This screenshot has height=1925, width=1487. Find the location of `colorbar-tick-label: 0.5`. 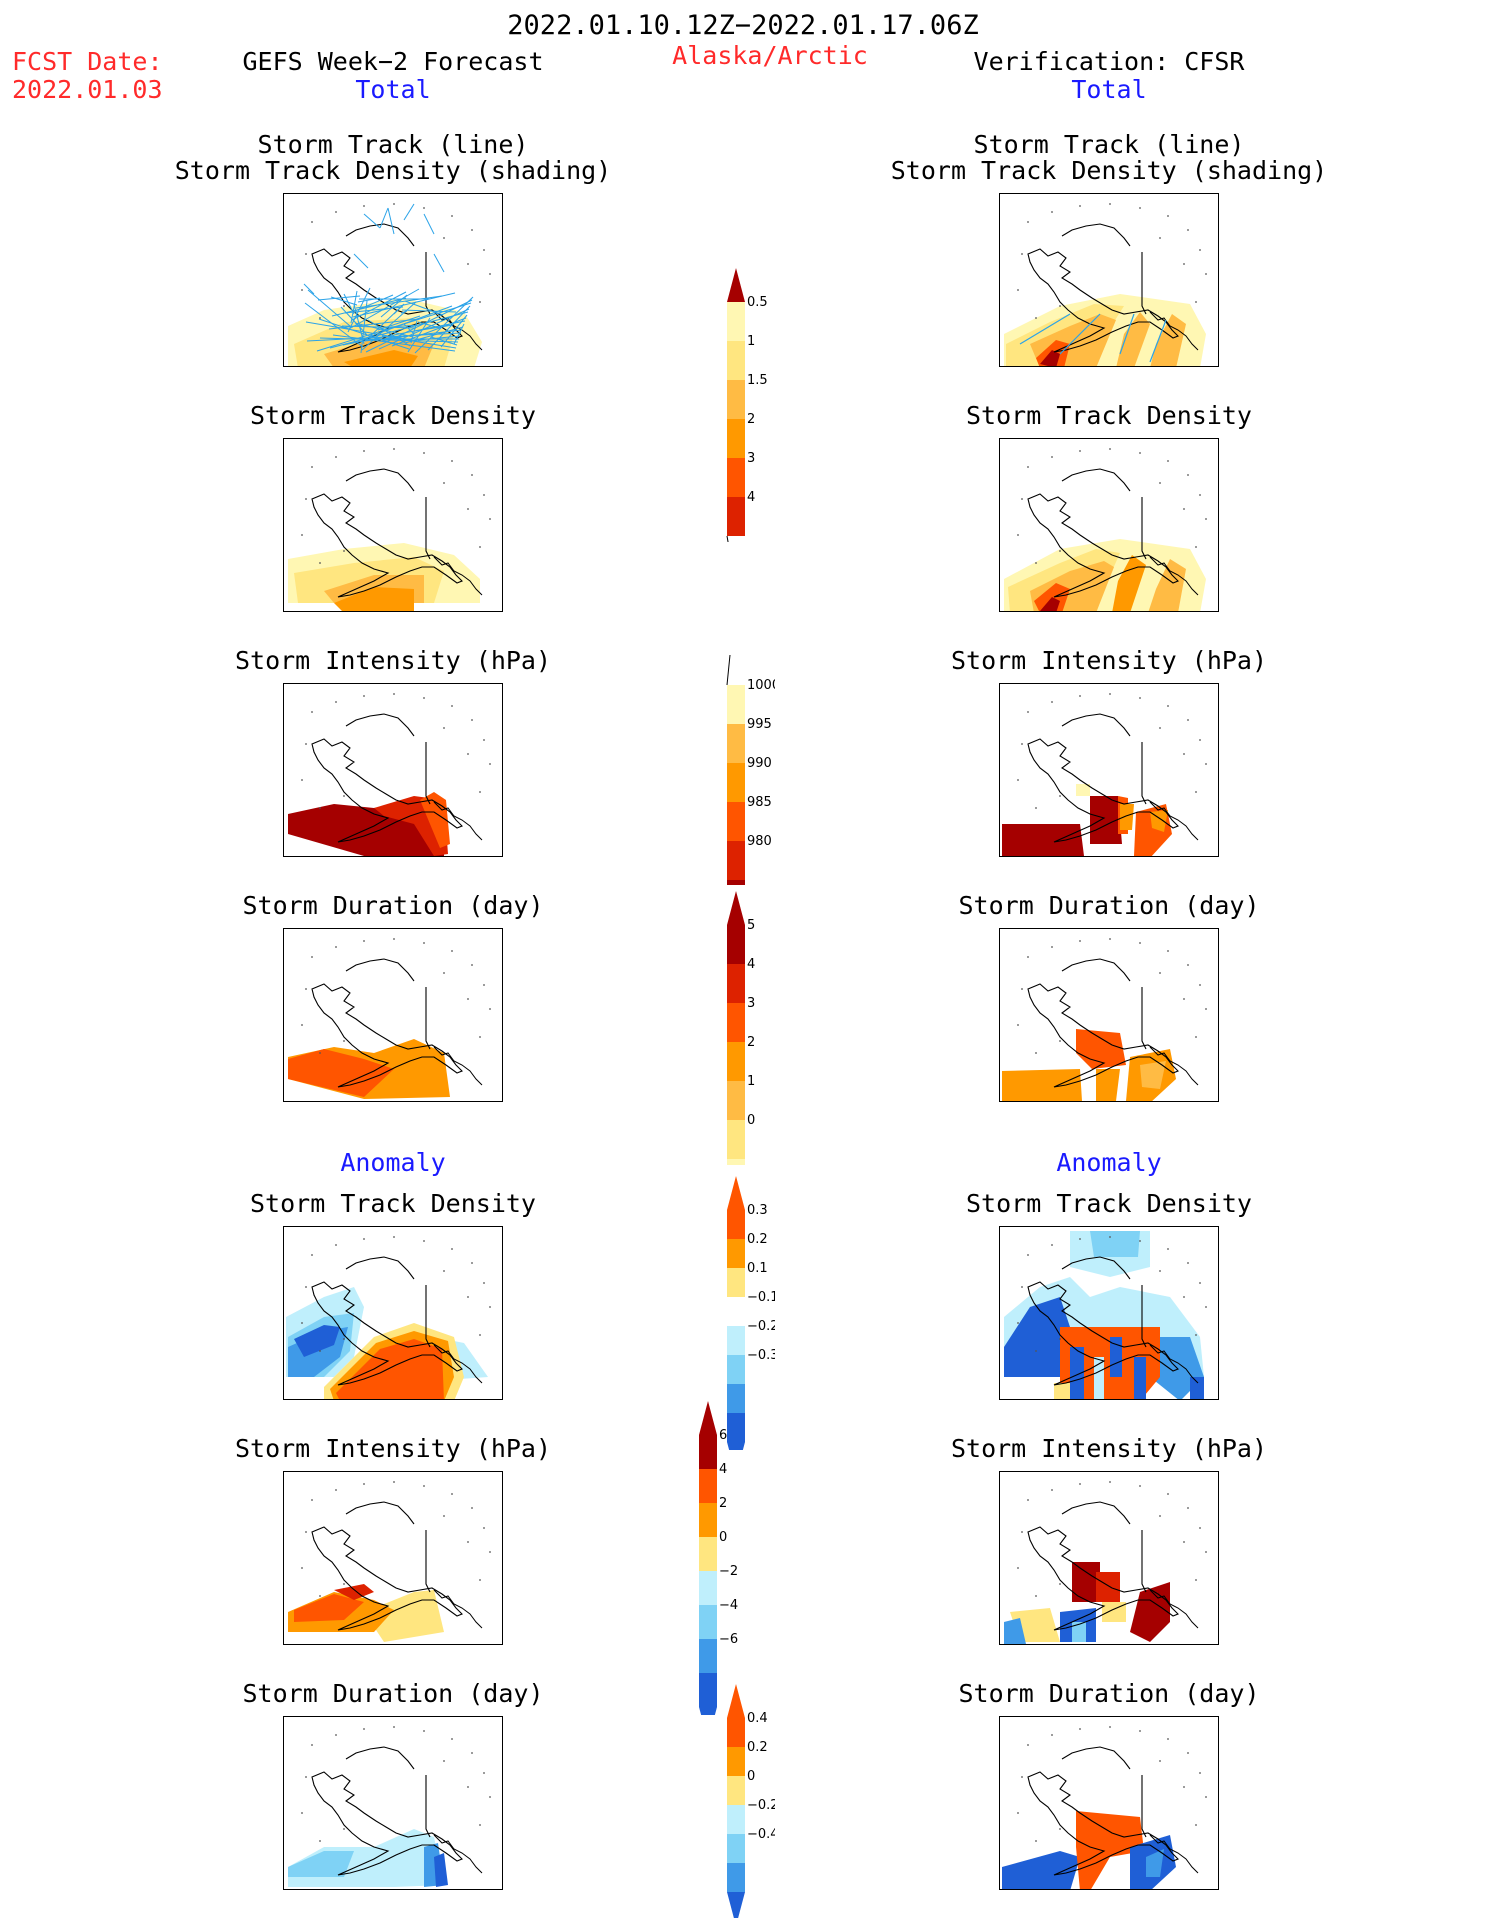

colorbar-tick-label: 0.5 is located at coordinates (757, 302).